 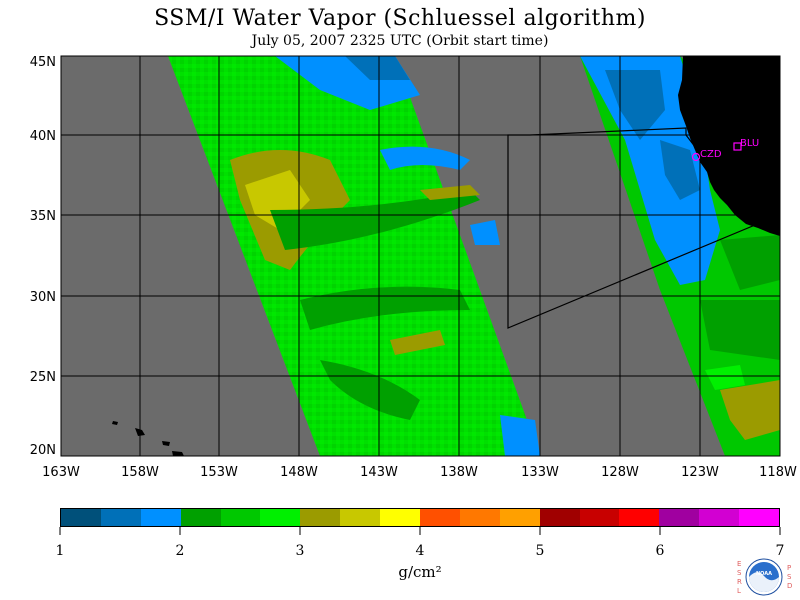 I want to click on station-czd: CZD, so click(x=706, y=155).